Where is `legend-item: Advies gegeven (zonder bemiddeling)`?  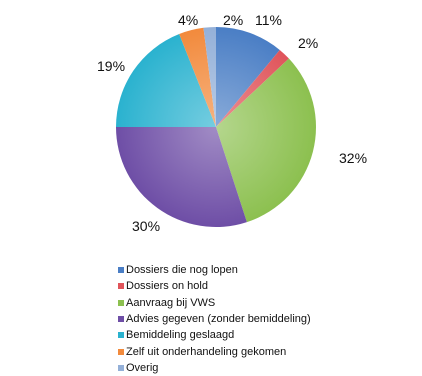
legend-item: Advies gegeven (zonder bemiddeling) is located at coordinates (214, 319).